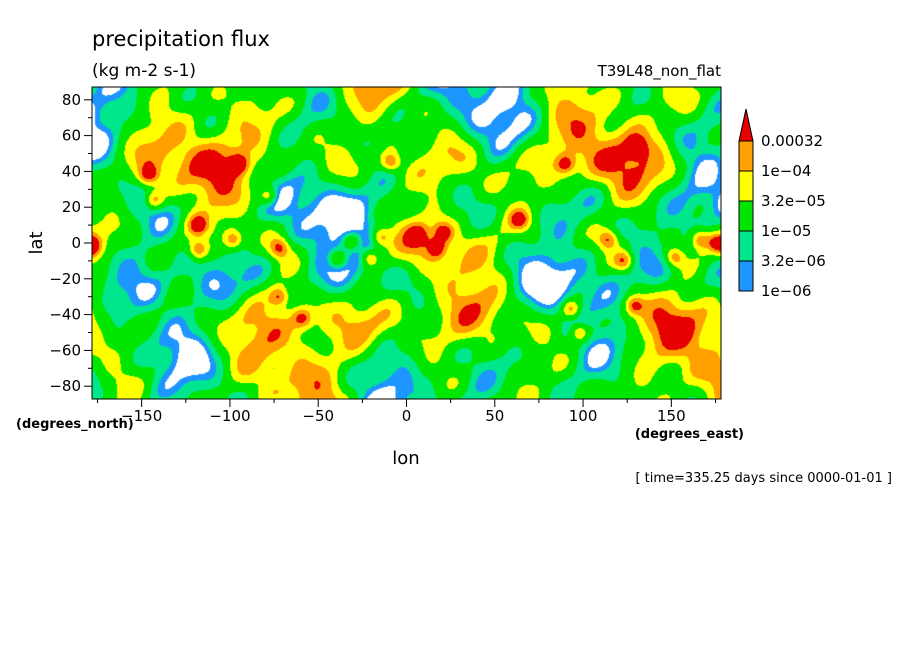 The width and height of the screenshot is (904, 654). What do you see at coordinates (65, 279) in the screenshot?
I see `y-tick-label: −20` at bounding box center [65, 279].